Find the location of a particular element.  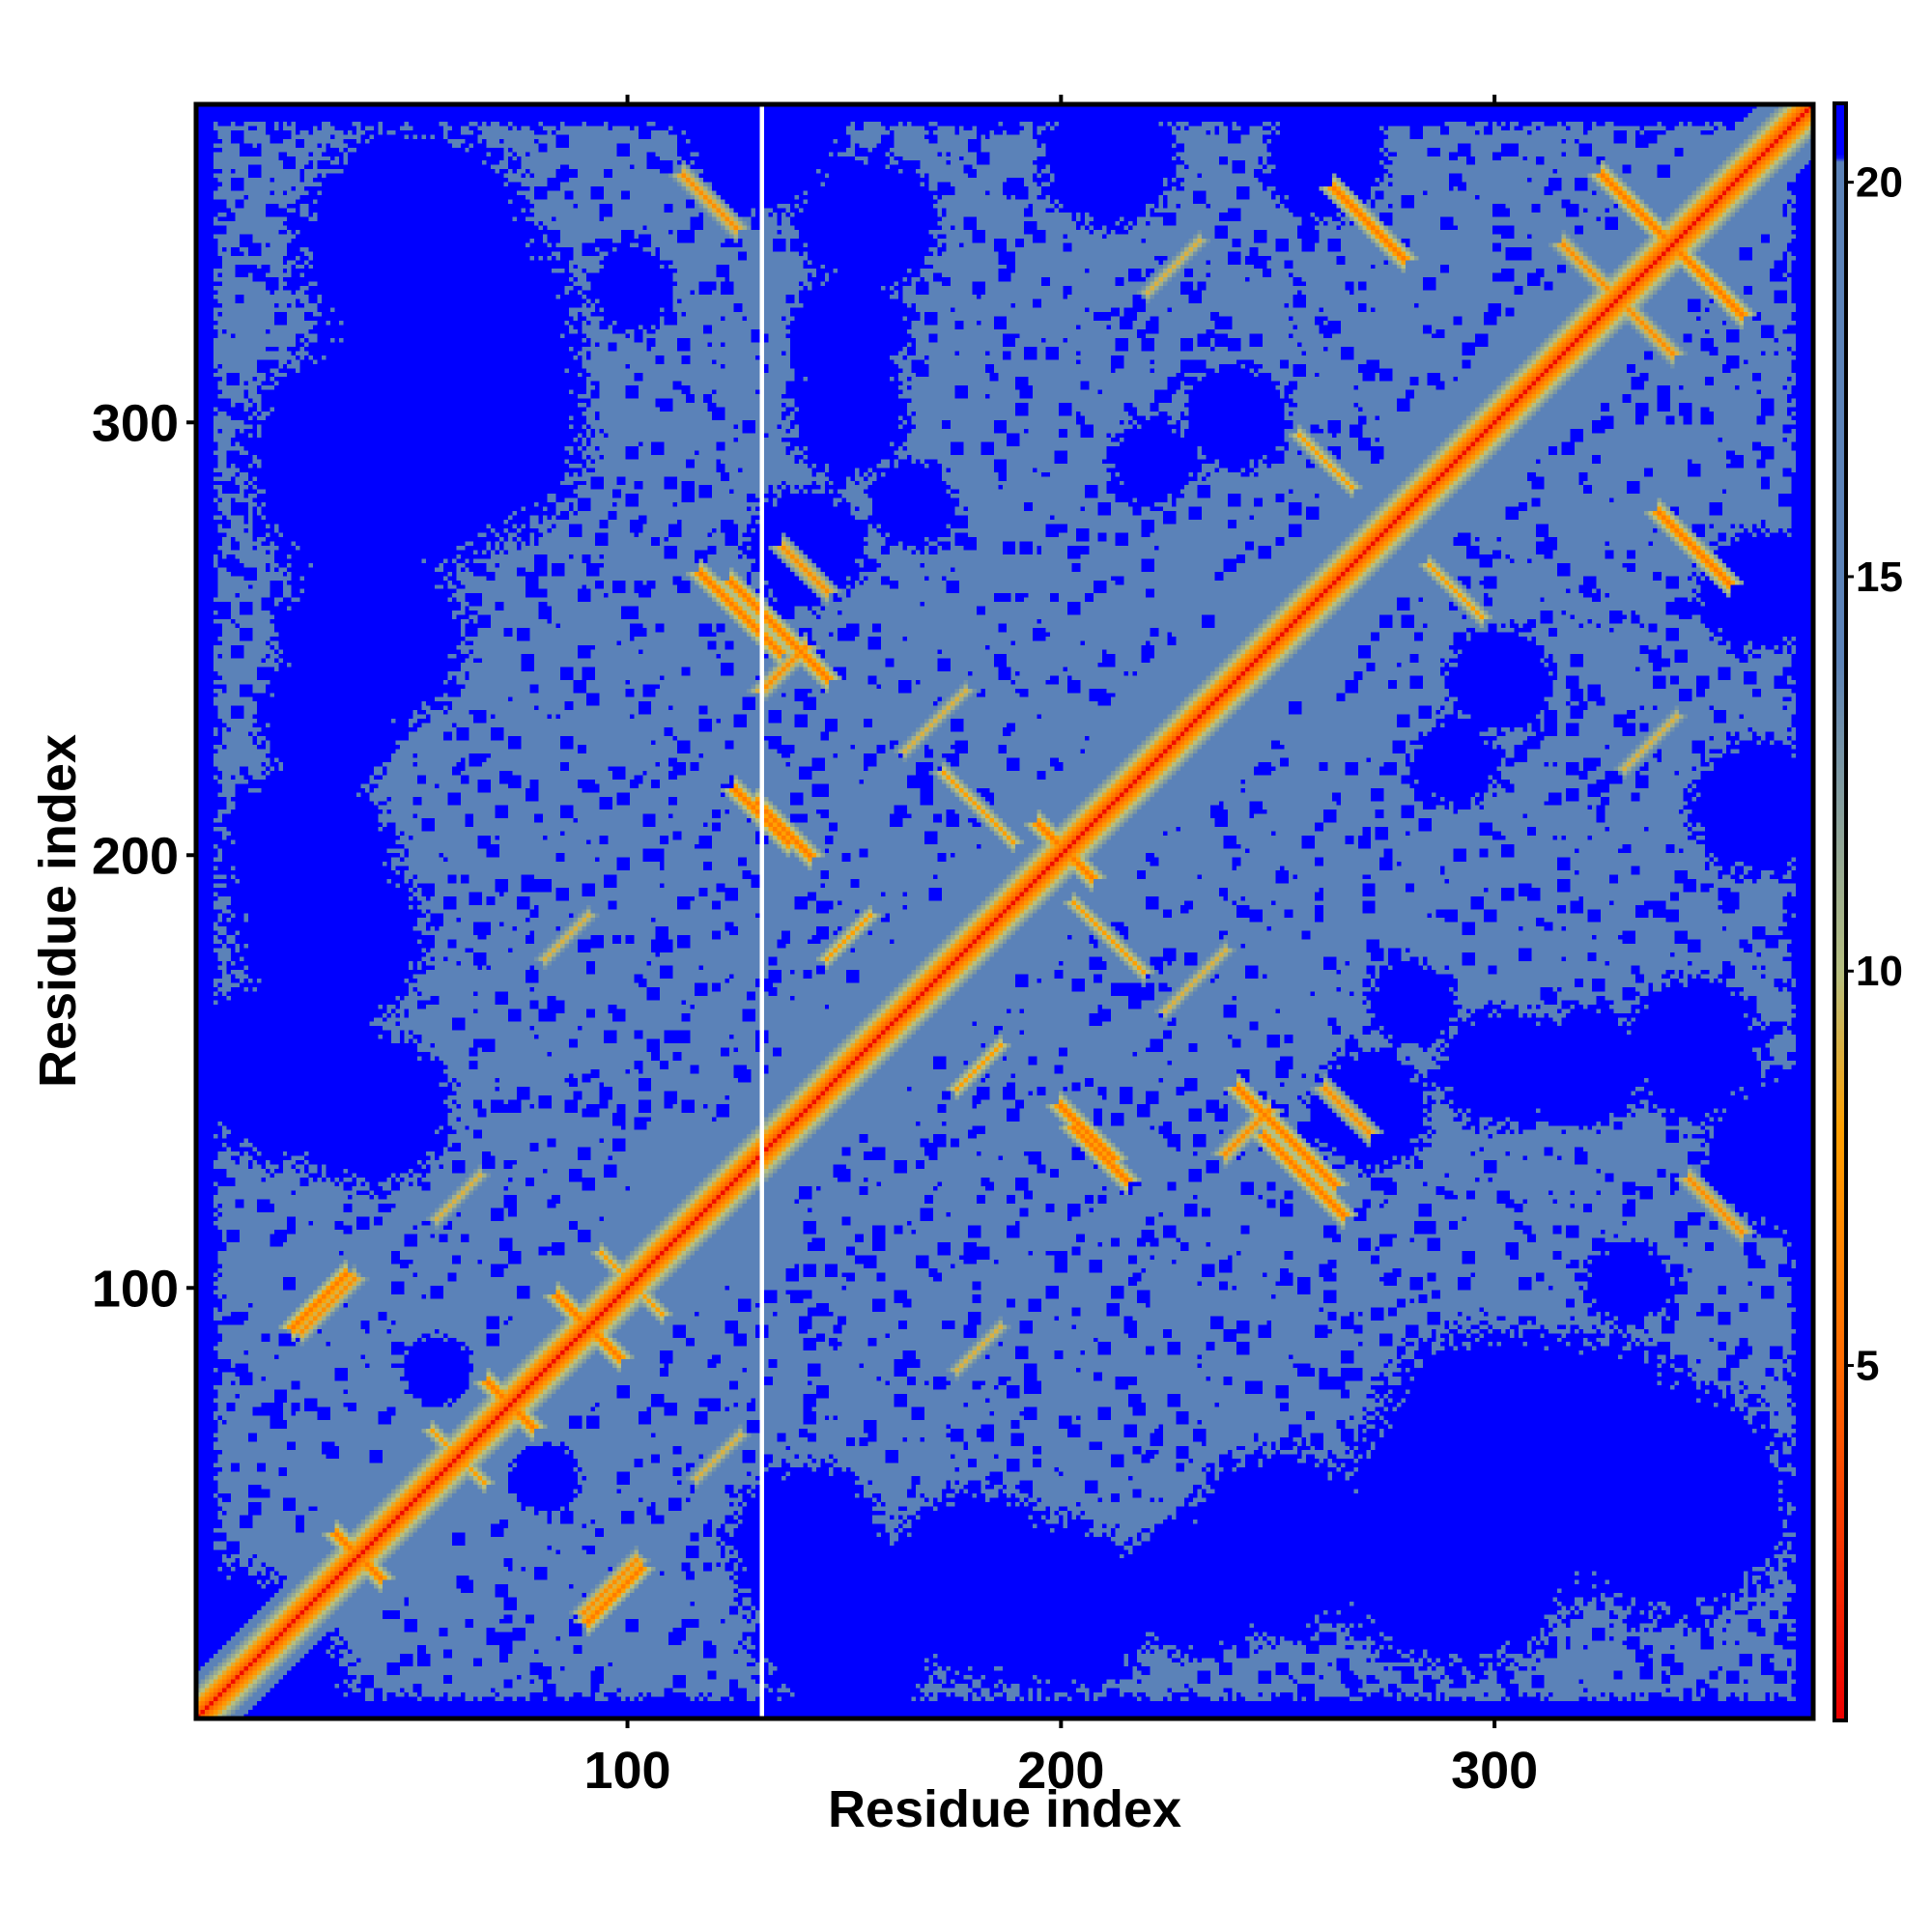

colorbar-ticks: 5 10 15 20 is located at coordinates (1874, 774).